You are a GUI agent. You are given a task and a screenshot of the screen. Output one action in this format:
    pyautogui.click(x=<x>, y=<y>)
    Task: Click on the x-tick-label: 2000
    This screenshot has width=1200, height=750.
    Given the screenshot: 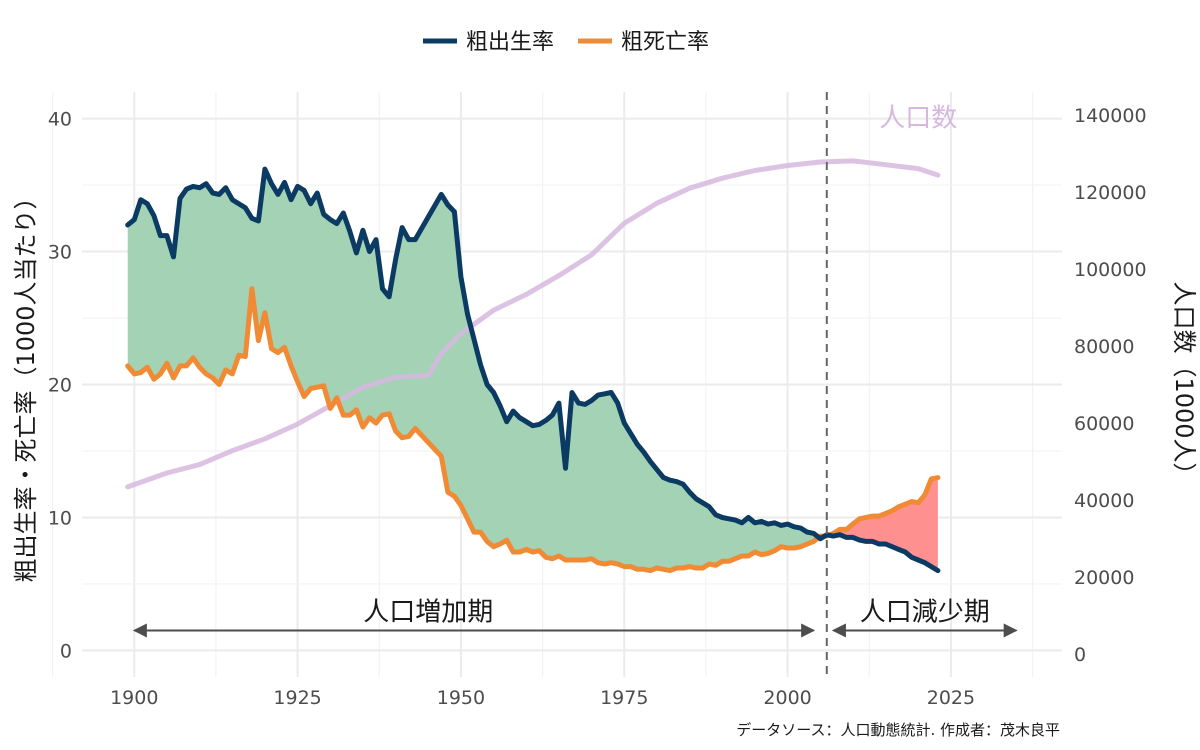 What is the action you would take?
    pyautogui.click(x=787, y=698)
    